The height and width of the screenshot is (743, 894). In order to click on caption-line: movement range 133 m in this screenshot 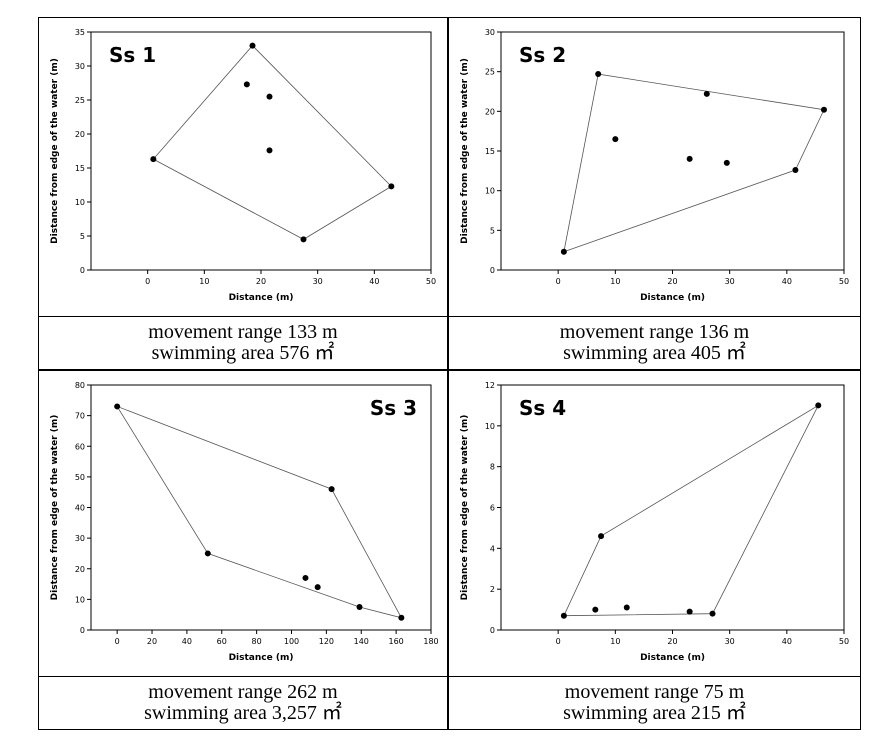, I will do `click(243, 332)`.